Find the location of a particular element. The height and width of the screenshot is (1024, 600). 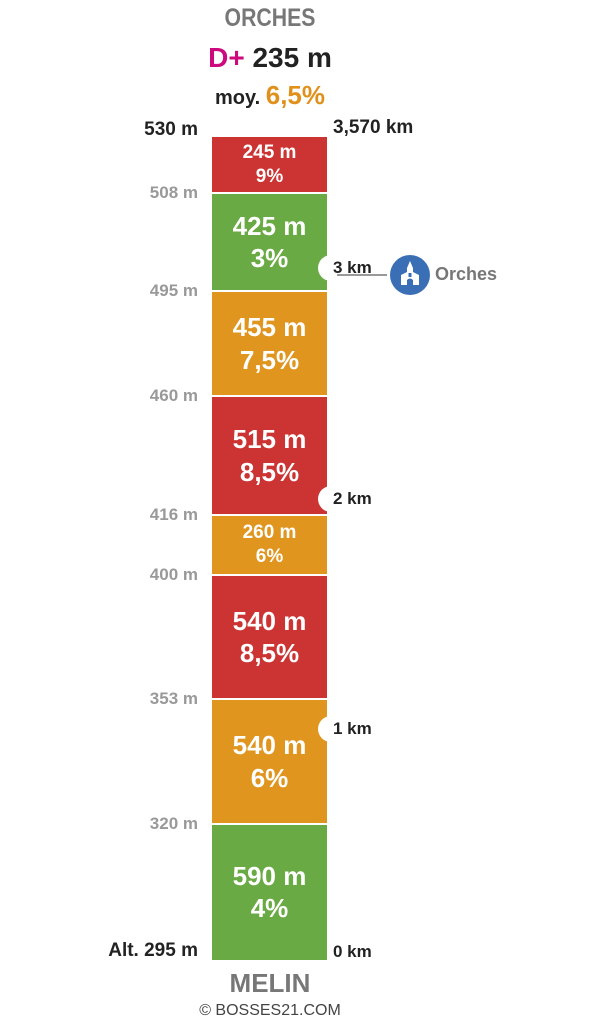

elevation-gain: D+ 235 m is located at coordinates (270, 58).